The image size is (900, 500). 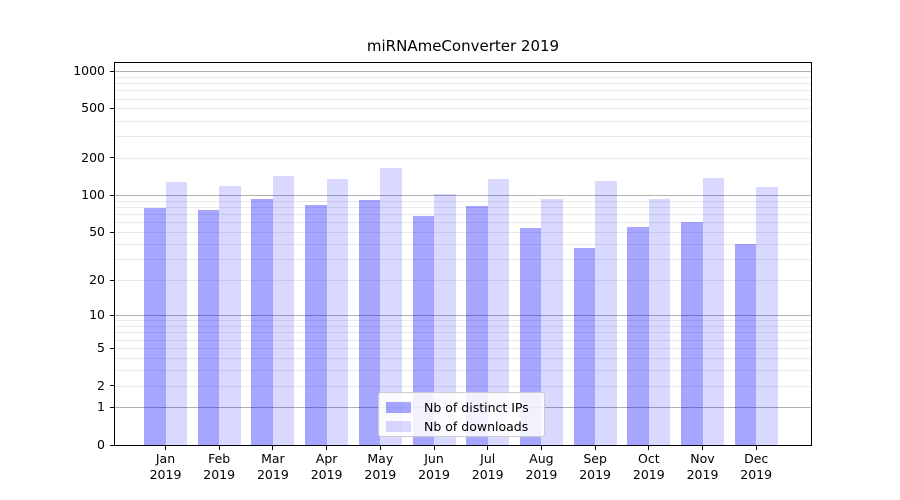 What do you see at coordinates (380, 466) in the screenshot?
I see `x-tick-label-may: May 2019` at bounding box center [380, 466].